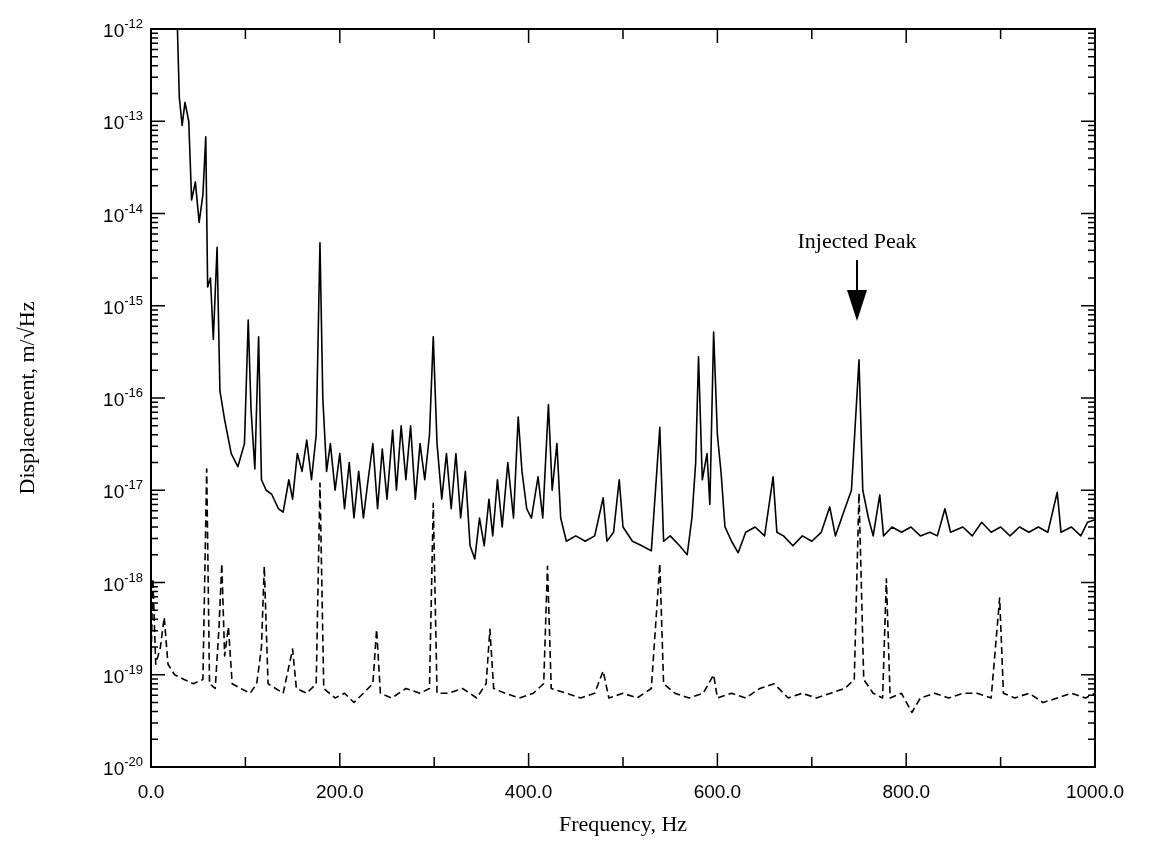  What do you see at coordinates (623, 823) in the screenshot?
I see `x-axis-title: Frequency, Hz` at bounding box center [623, 823].